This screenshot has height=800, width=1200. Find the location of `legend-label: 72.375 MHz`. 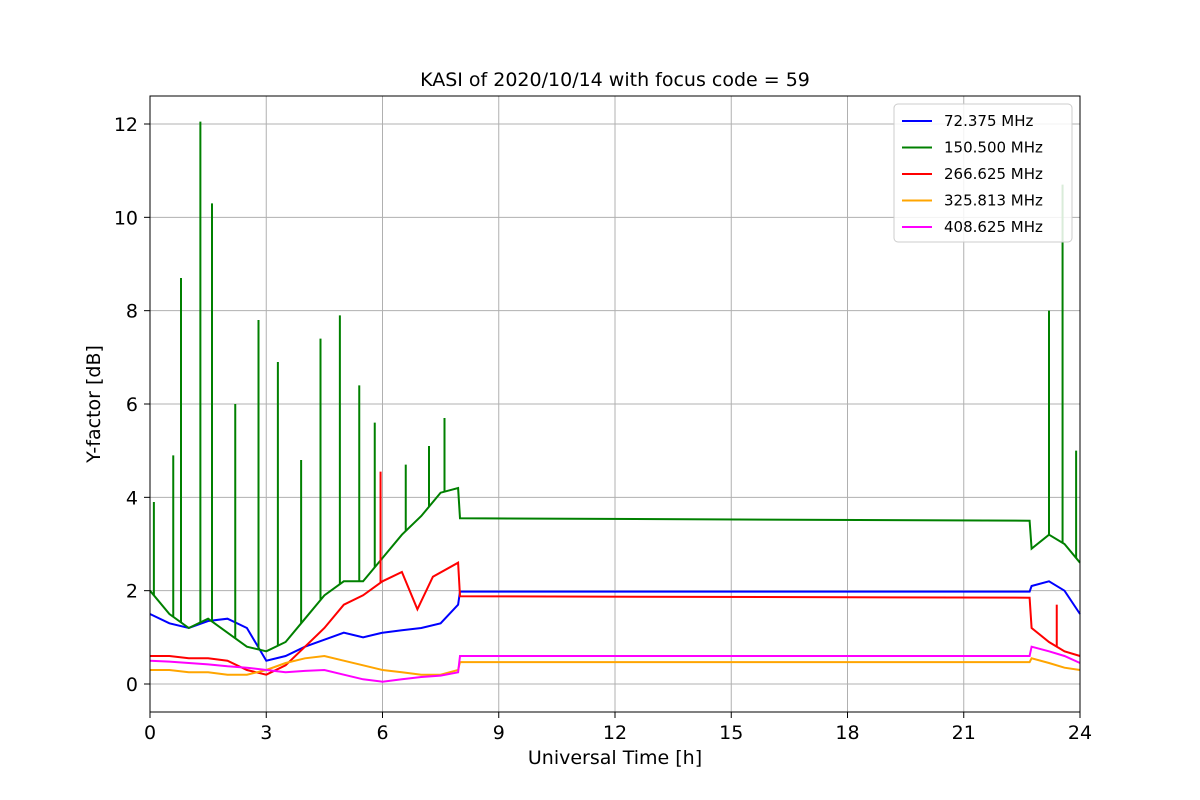

legend-label: 72.375 MHz is located at coordinates (988, 121).